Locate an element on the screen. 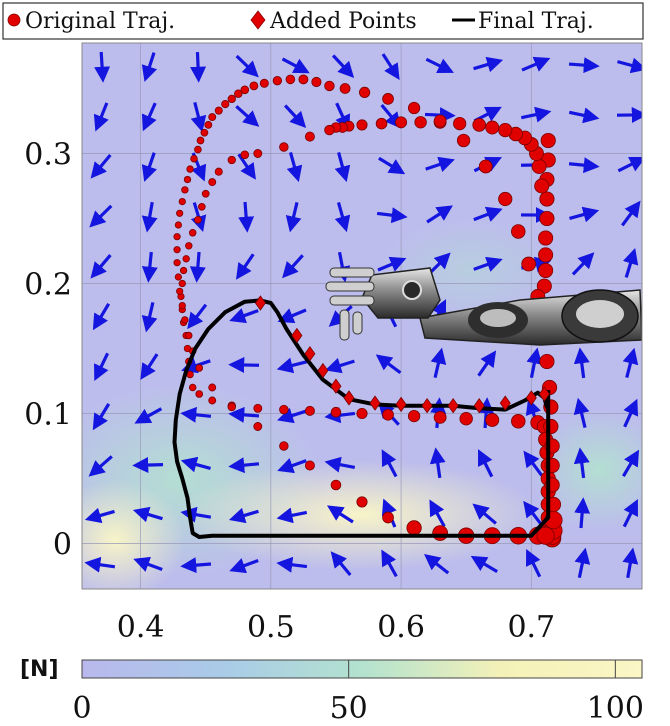 This screenshot has height=726, width=670. y-tick-label: 0.2 is located at coordinates (48, 285).